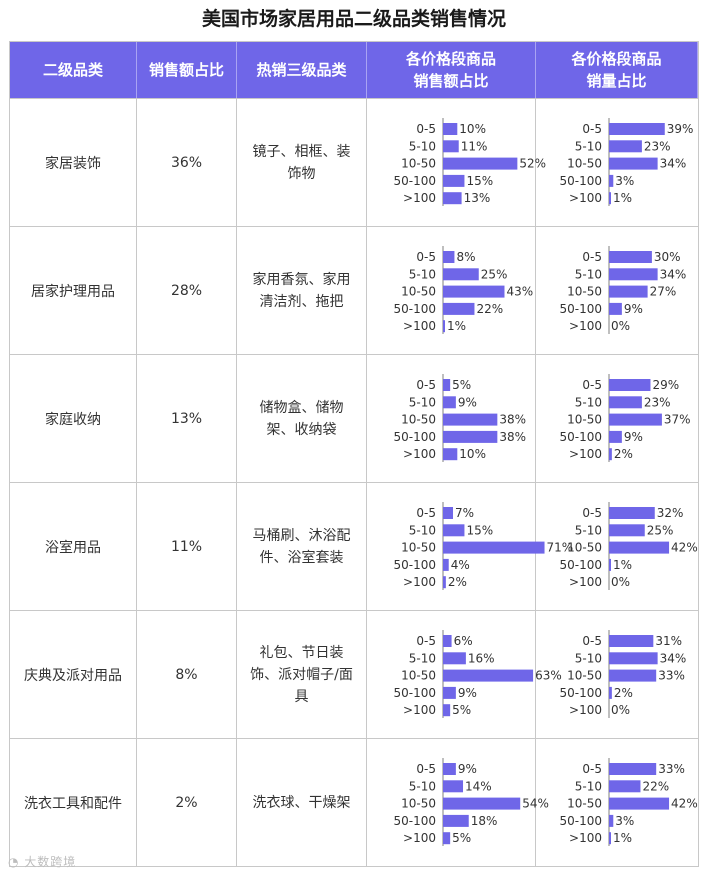 This screenshot has height=876, width=708. What do you see at coordinates (622, 290) in the screenshot?
I see `mini-bar-chart: 0-5 30% 5-10 34% 10-50 27% 50-100 9% >100 0%` at bounding box center [622, 290].